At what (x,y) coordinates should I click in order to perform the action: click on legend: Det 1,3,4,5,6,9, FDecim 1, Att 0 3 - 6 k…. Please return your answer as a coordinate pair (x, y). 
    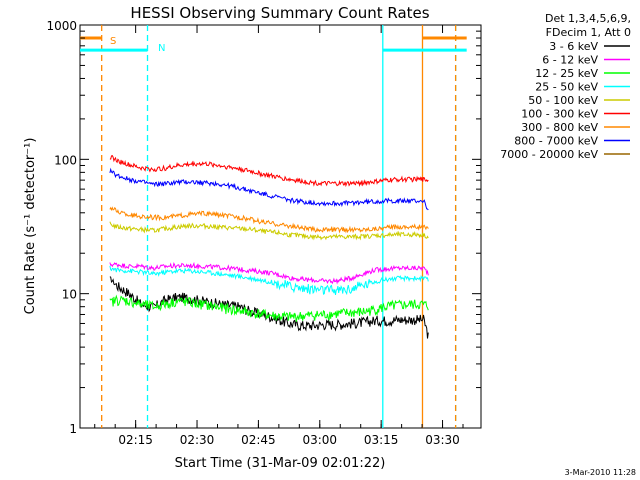
    Looking at the image, I should click on (565, 86).